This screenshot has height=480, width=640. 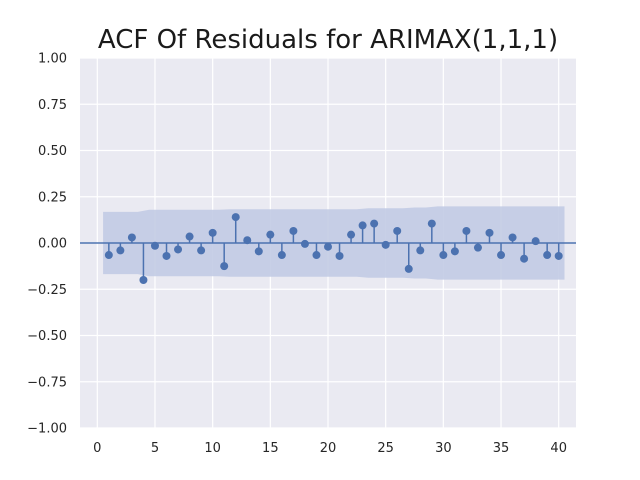 What do you see at coordinates (385, 448) in the screenshot?
I see `x-tick-label: 25` at bounding box center [385, 448].